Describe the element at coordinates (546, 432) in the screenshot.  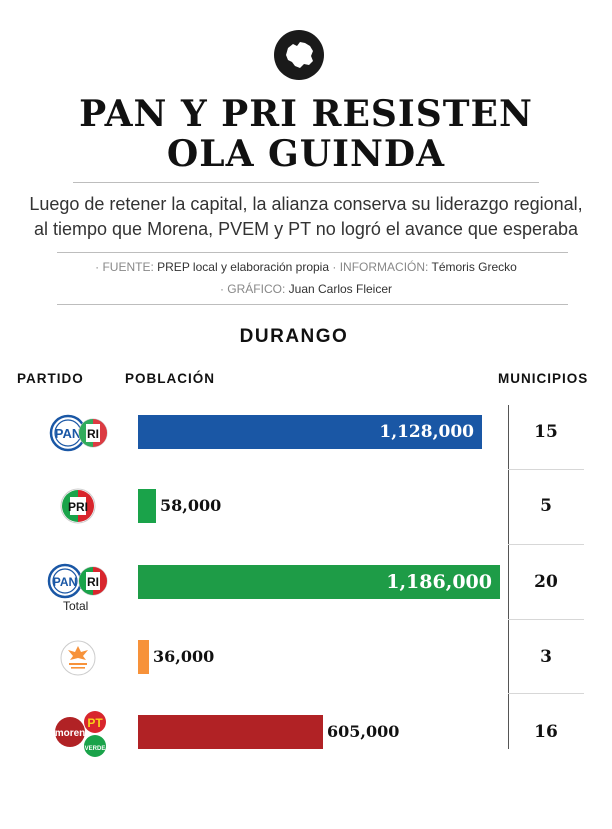
I see `municipios-value: 15` at that location.